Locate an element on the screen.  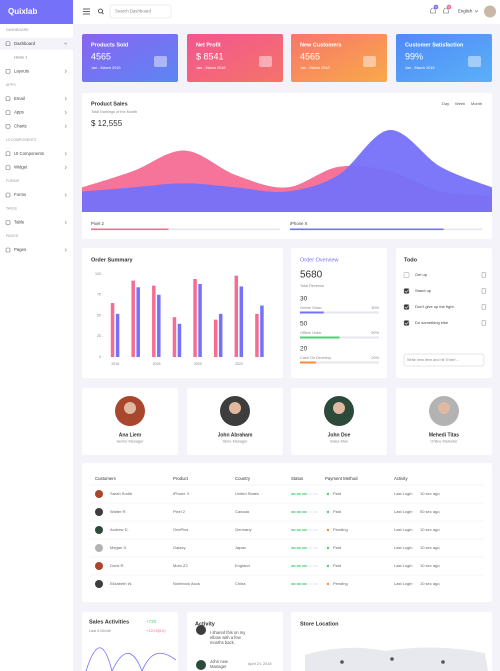
sales-growth: +120.5(5.0) is located at coordinates (156, 631).